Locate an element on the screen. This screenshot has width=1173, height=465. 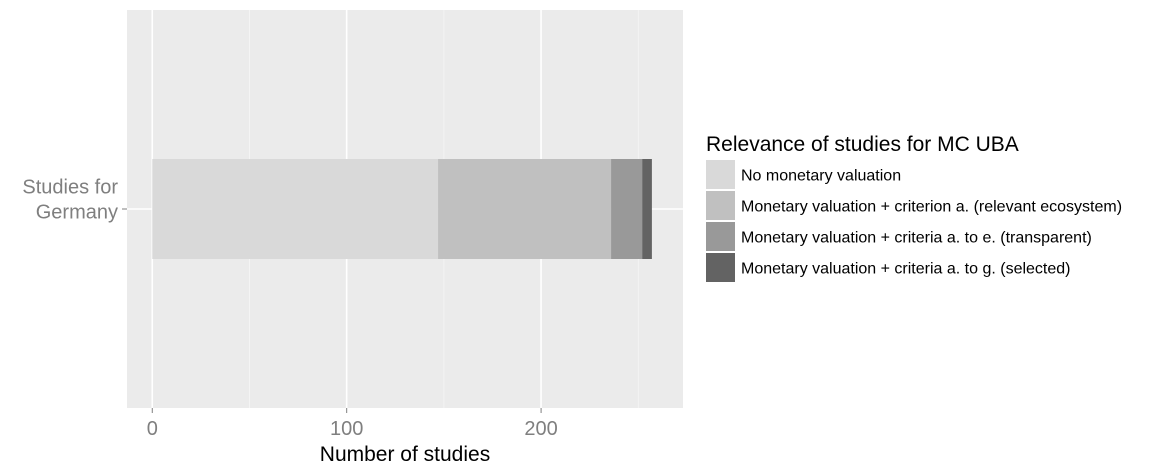
y-axis: Studies for Germany is located at coordinates (74, 200).